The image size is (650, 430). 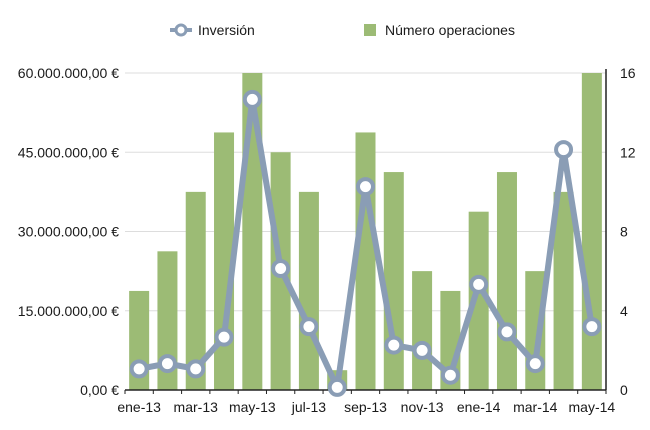 I want to click on right-tick-label: 16, so click(x=628, y=73).